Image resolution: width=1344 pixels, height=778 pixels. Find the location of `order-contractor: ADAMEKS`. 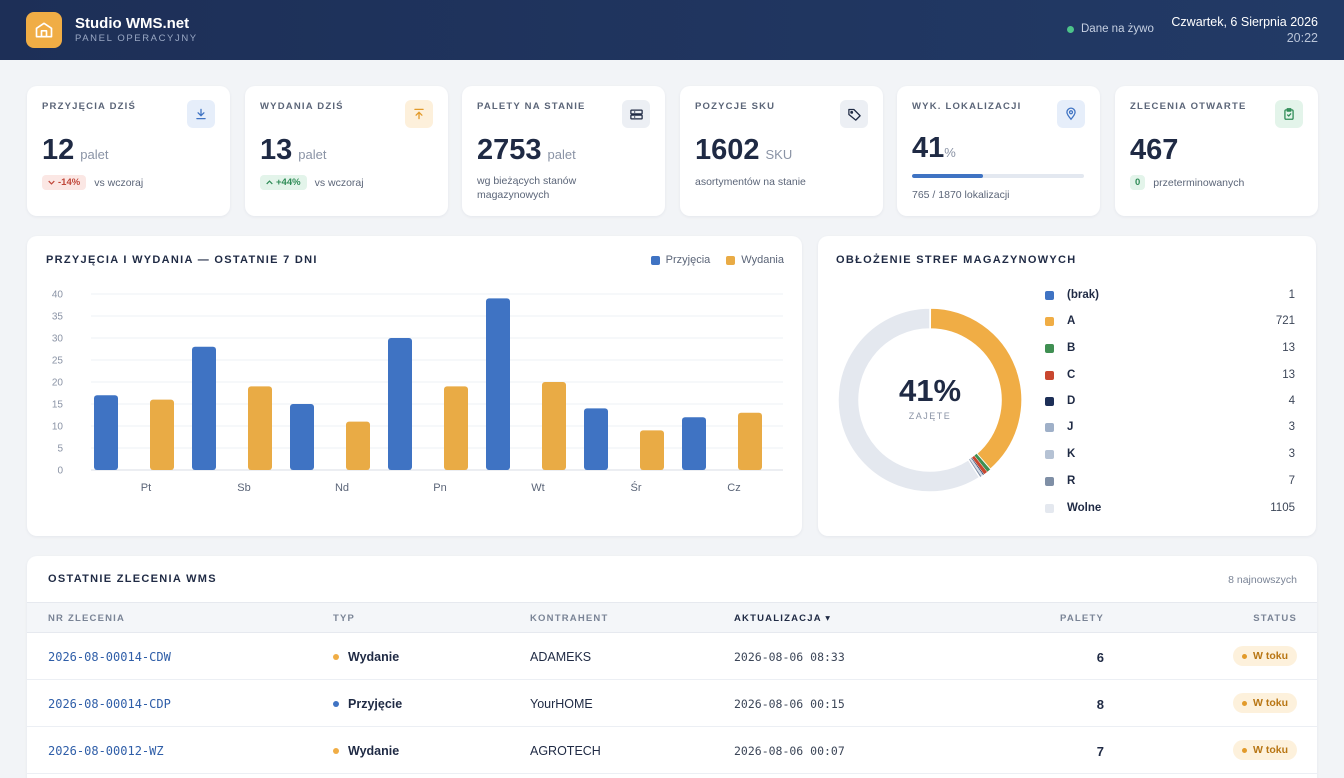

order-contractor: ADAMEKS is located at coordinates (561, 657).